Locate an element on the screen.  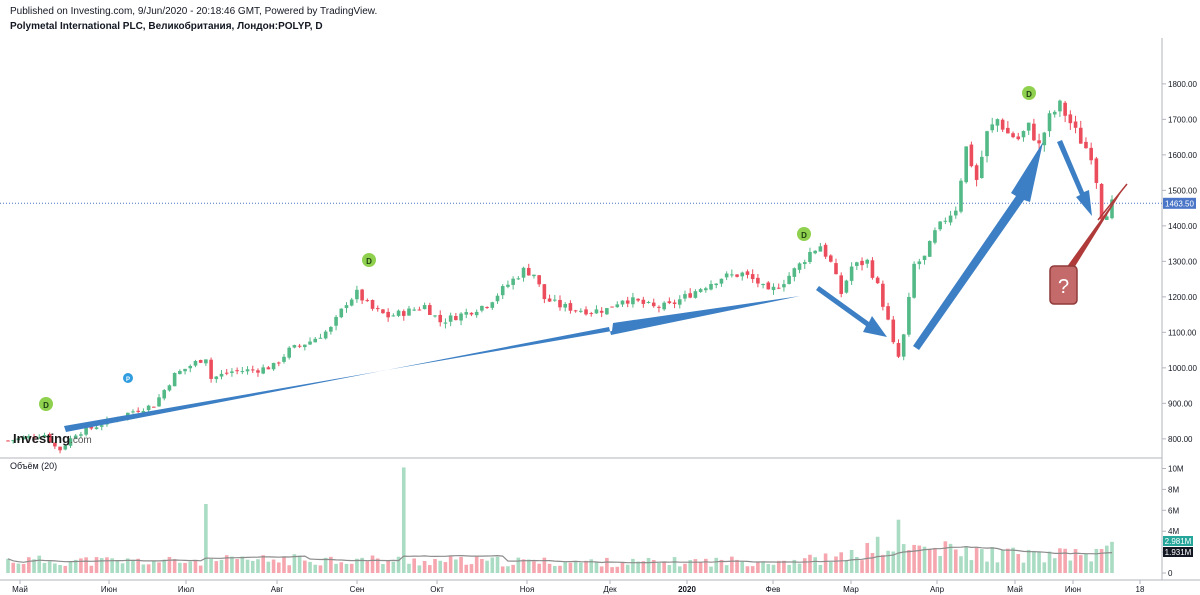
time-tick-label: Сен is located at coordinates (357, 589).